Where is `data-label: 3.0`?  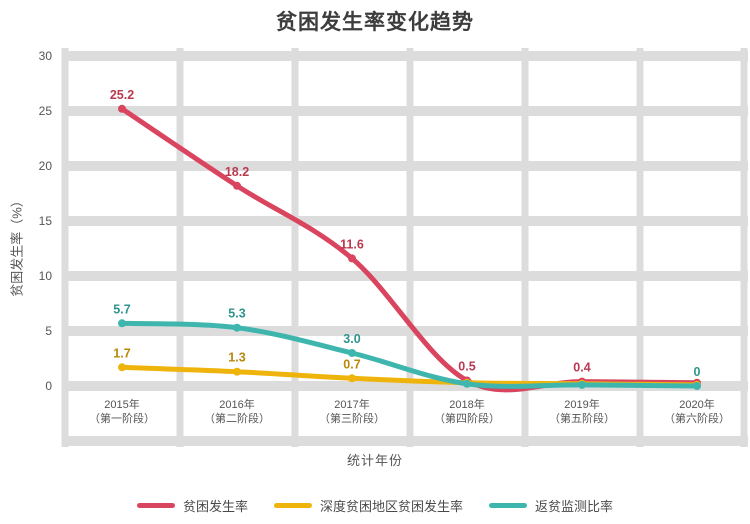 data-label: 3.0 is located at coordinates (351, 339).